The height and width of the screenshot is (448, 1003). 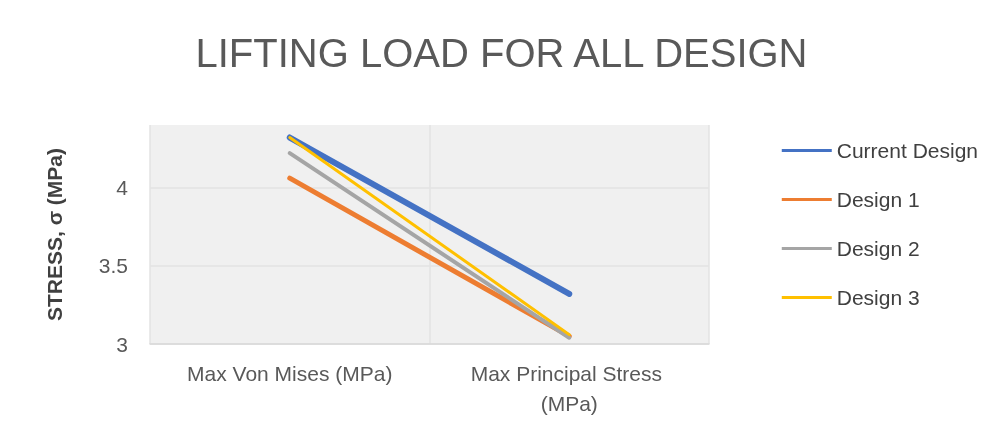 I want to click on x-tick-label: Max Von Mises (MPa), so click(x=290, y=373).